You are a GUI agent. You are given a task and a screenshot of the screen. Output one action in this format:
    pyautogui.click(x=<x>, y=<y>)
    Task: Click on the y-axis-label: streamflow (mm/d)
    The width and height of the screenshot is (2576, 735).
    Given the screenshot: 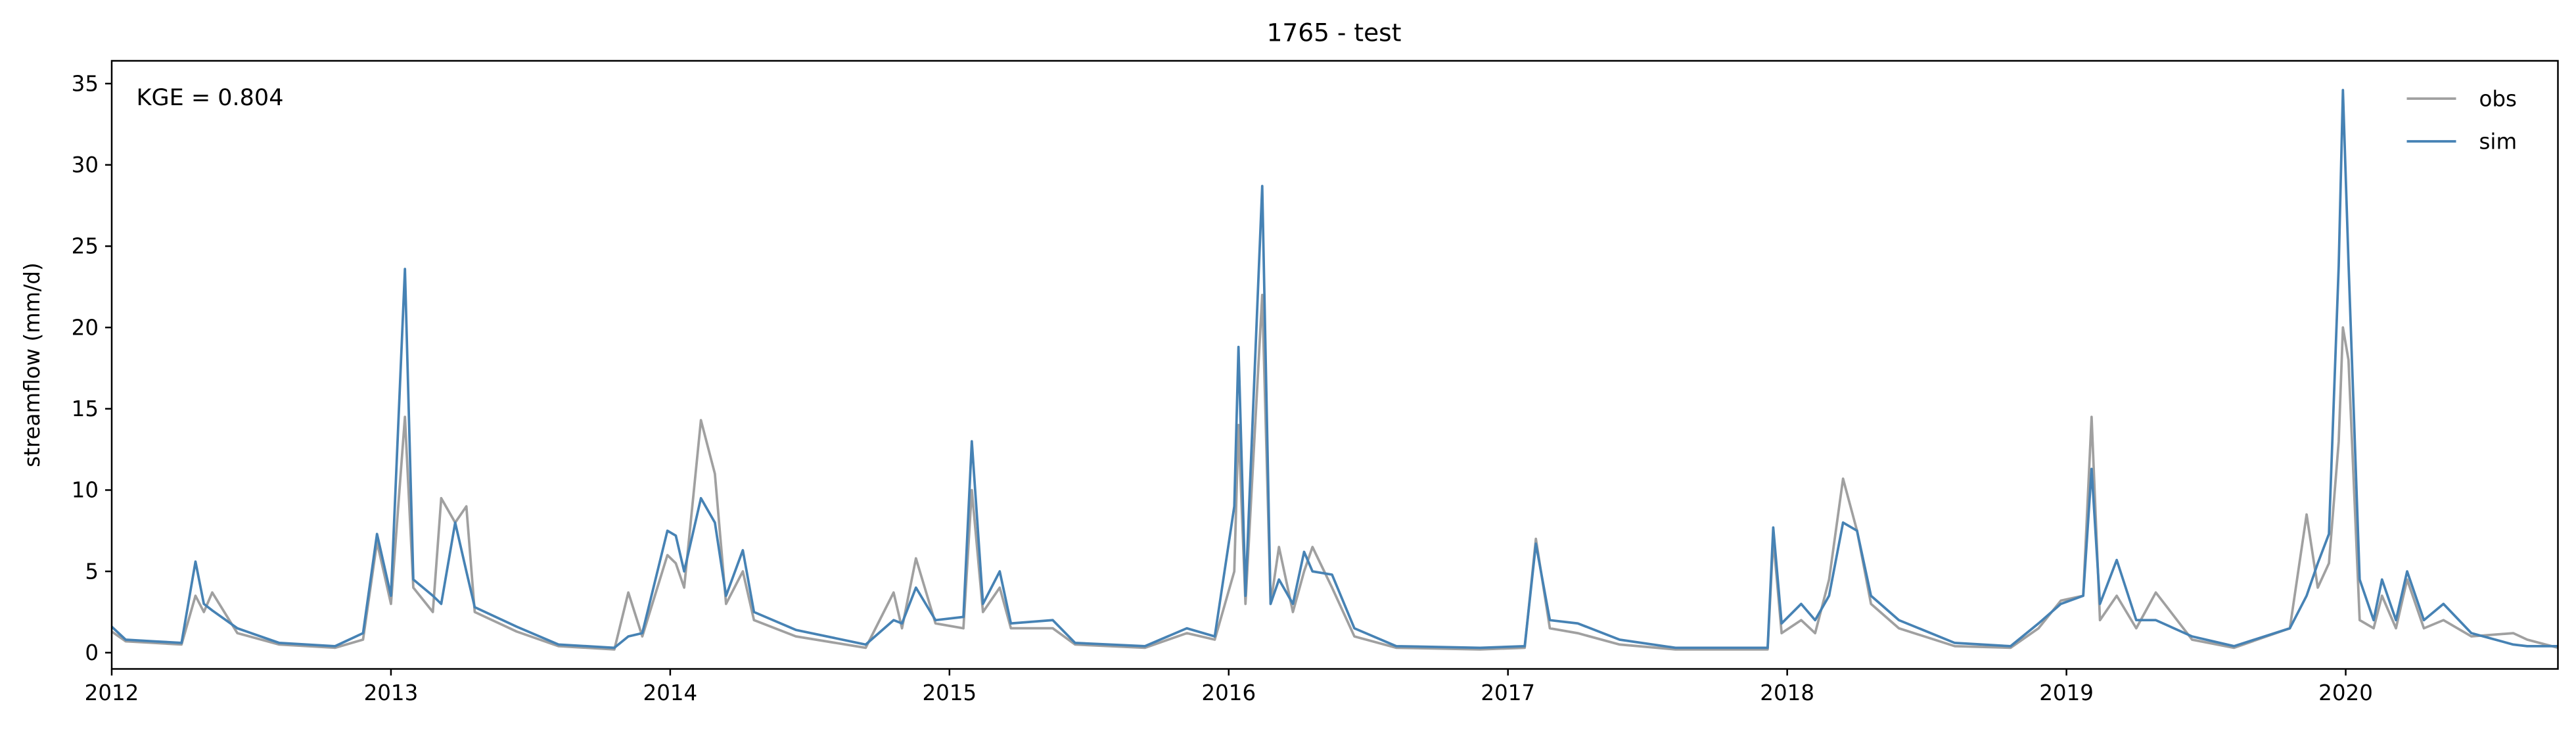 What is the action you would take?
    pyautogui.click(x=32, y=364)
    